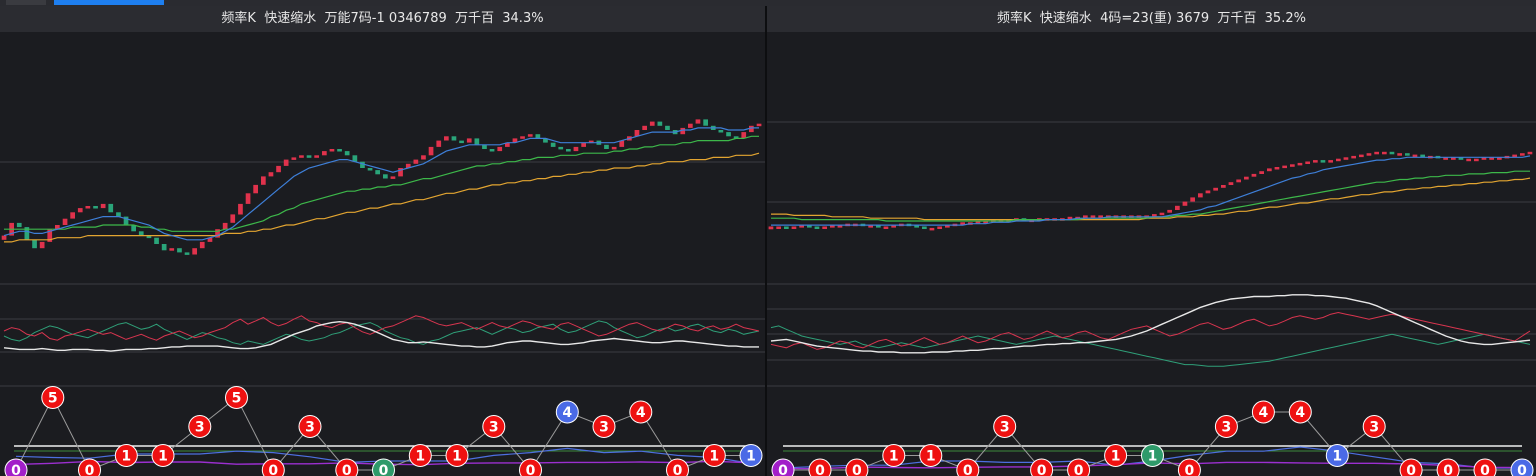 The image size is (1536, 476). I want to click on pattern-number: 5, so click(237, 399).